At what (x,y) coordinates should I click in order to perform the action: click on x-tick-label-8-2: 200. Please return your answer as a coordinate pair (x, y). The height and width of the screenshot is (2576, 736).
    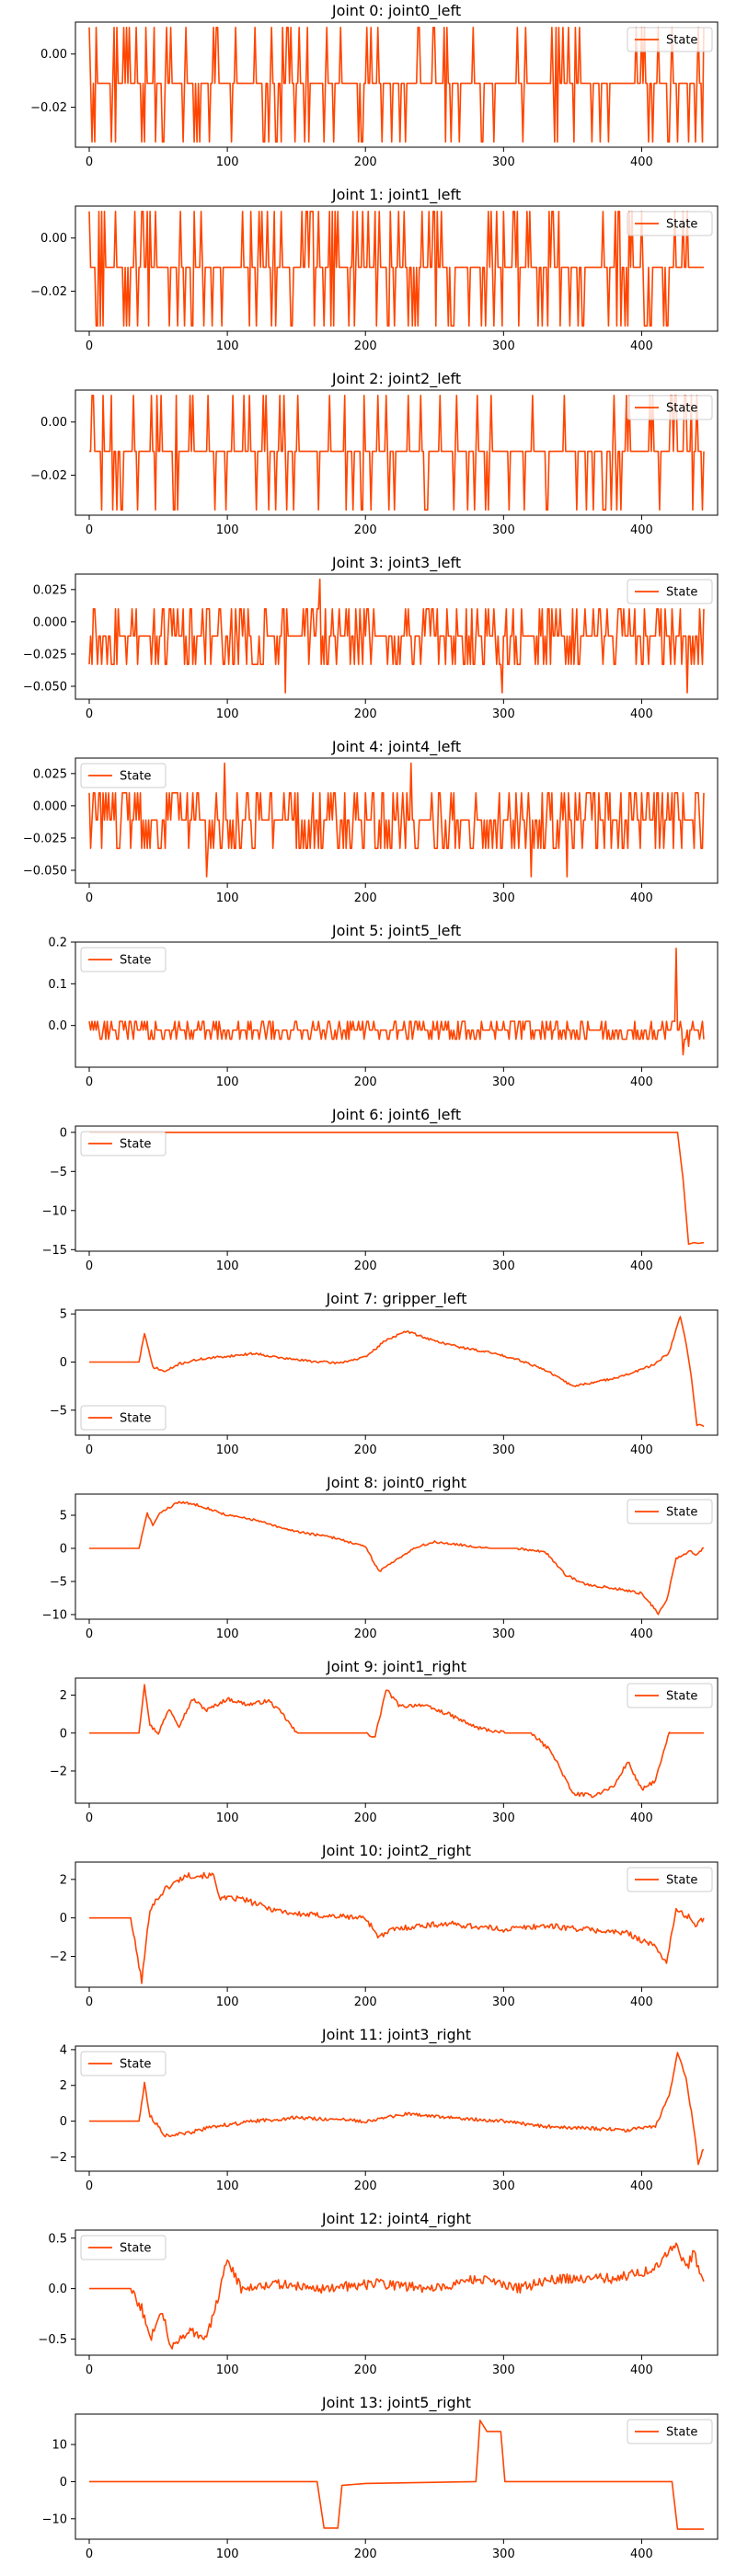
    Looking at the image, I should click on (365, 1634).